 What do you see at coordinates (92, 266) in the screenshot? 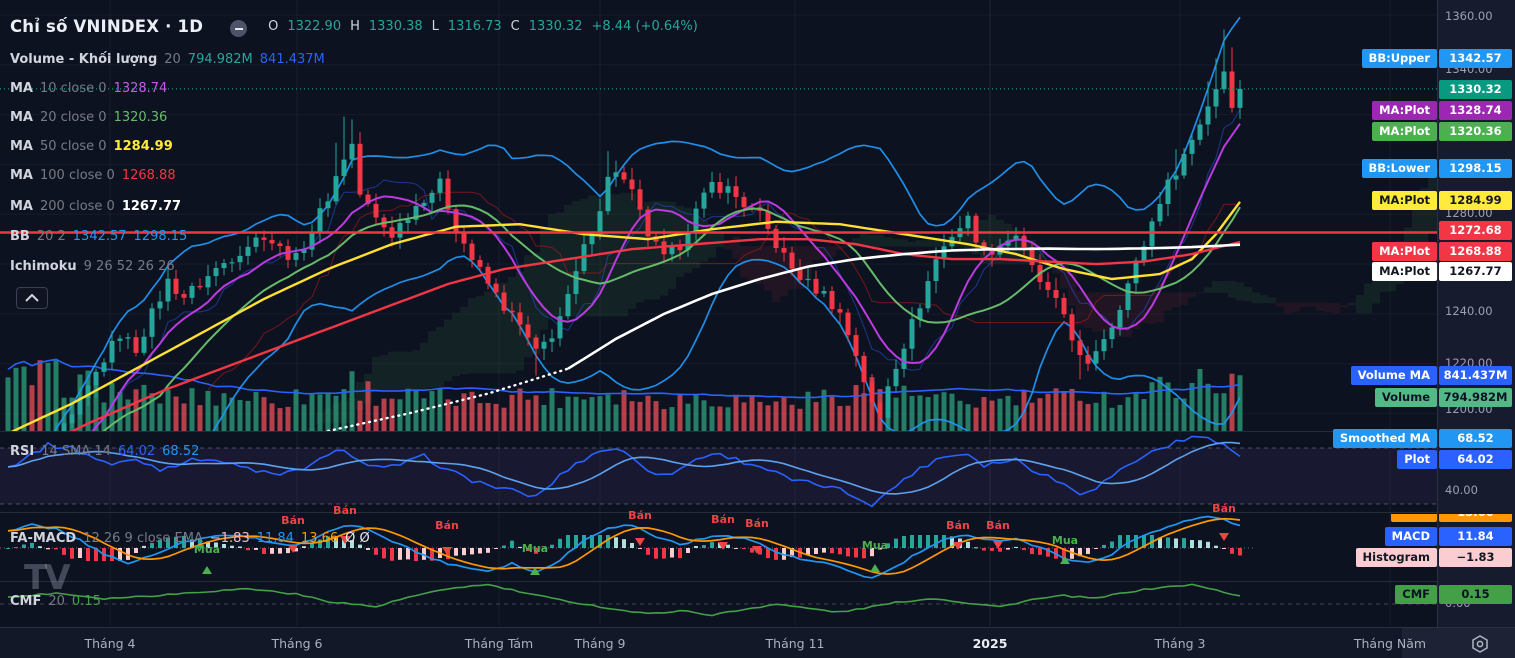
I see `legend-ichimoku: Ichimoku 9 26 52 26 26` at bounding box center [92, 266].